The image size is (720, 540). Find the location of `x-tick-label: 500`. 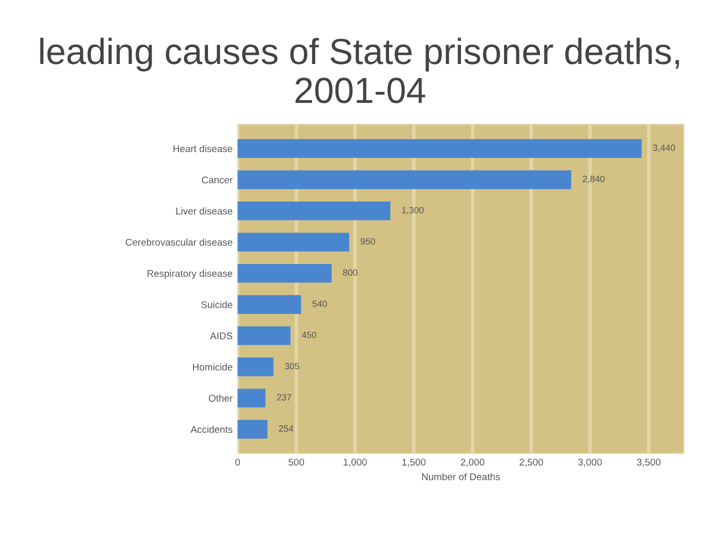

x-tick-label: 500 is located at coordinates (296, 462).